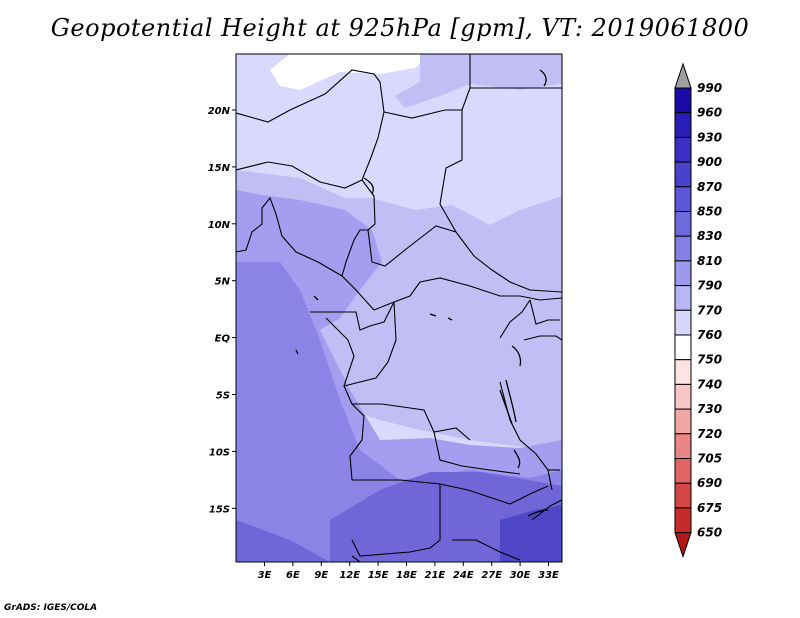 This screenshot has height=618, width=800. Describe the element at coordinates (709, 286) in the screenshot. I see `colorbar-level-label: 790` at that location.